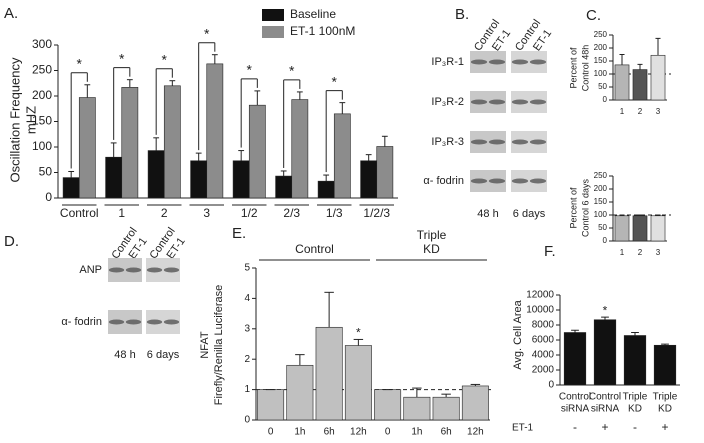  I want to click on x-tick-label: 0, so click(388, 432).